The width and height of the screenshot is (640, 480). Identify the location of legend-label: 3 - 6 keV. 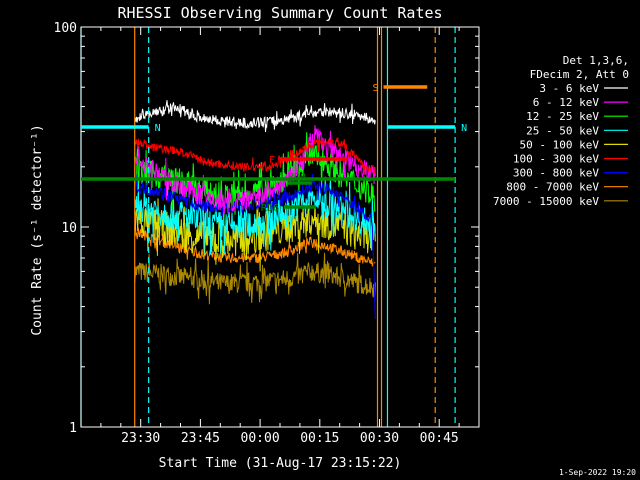
(569, 88).